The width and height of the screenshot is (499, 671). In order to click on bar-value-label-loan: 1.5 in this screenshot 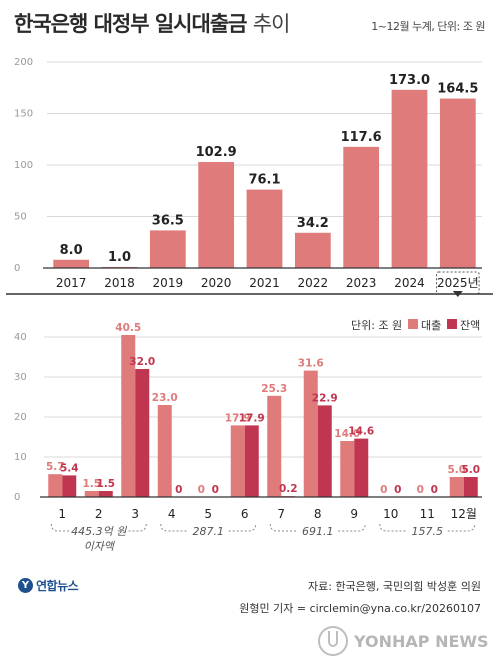, I will do `click(91, 484)`.